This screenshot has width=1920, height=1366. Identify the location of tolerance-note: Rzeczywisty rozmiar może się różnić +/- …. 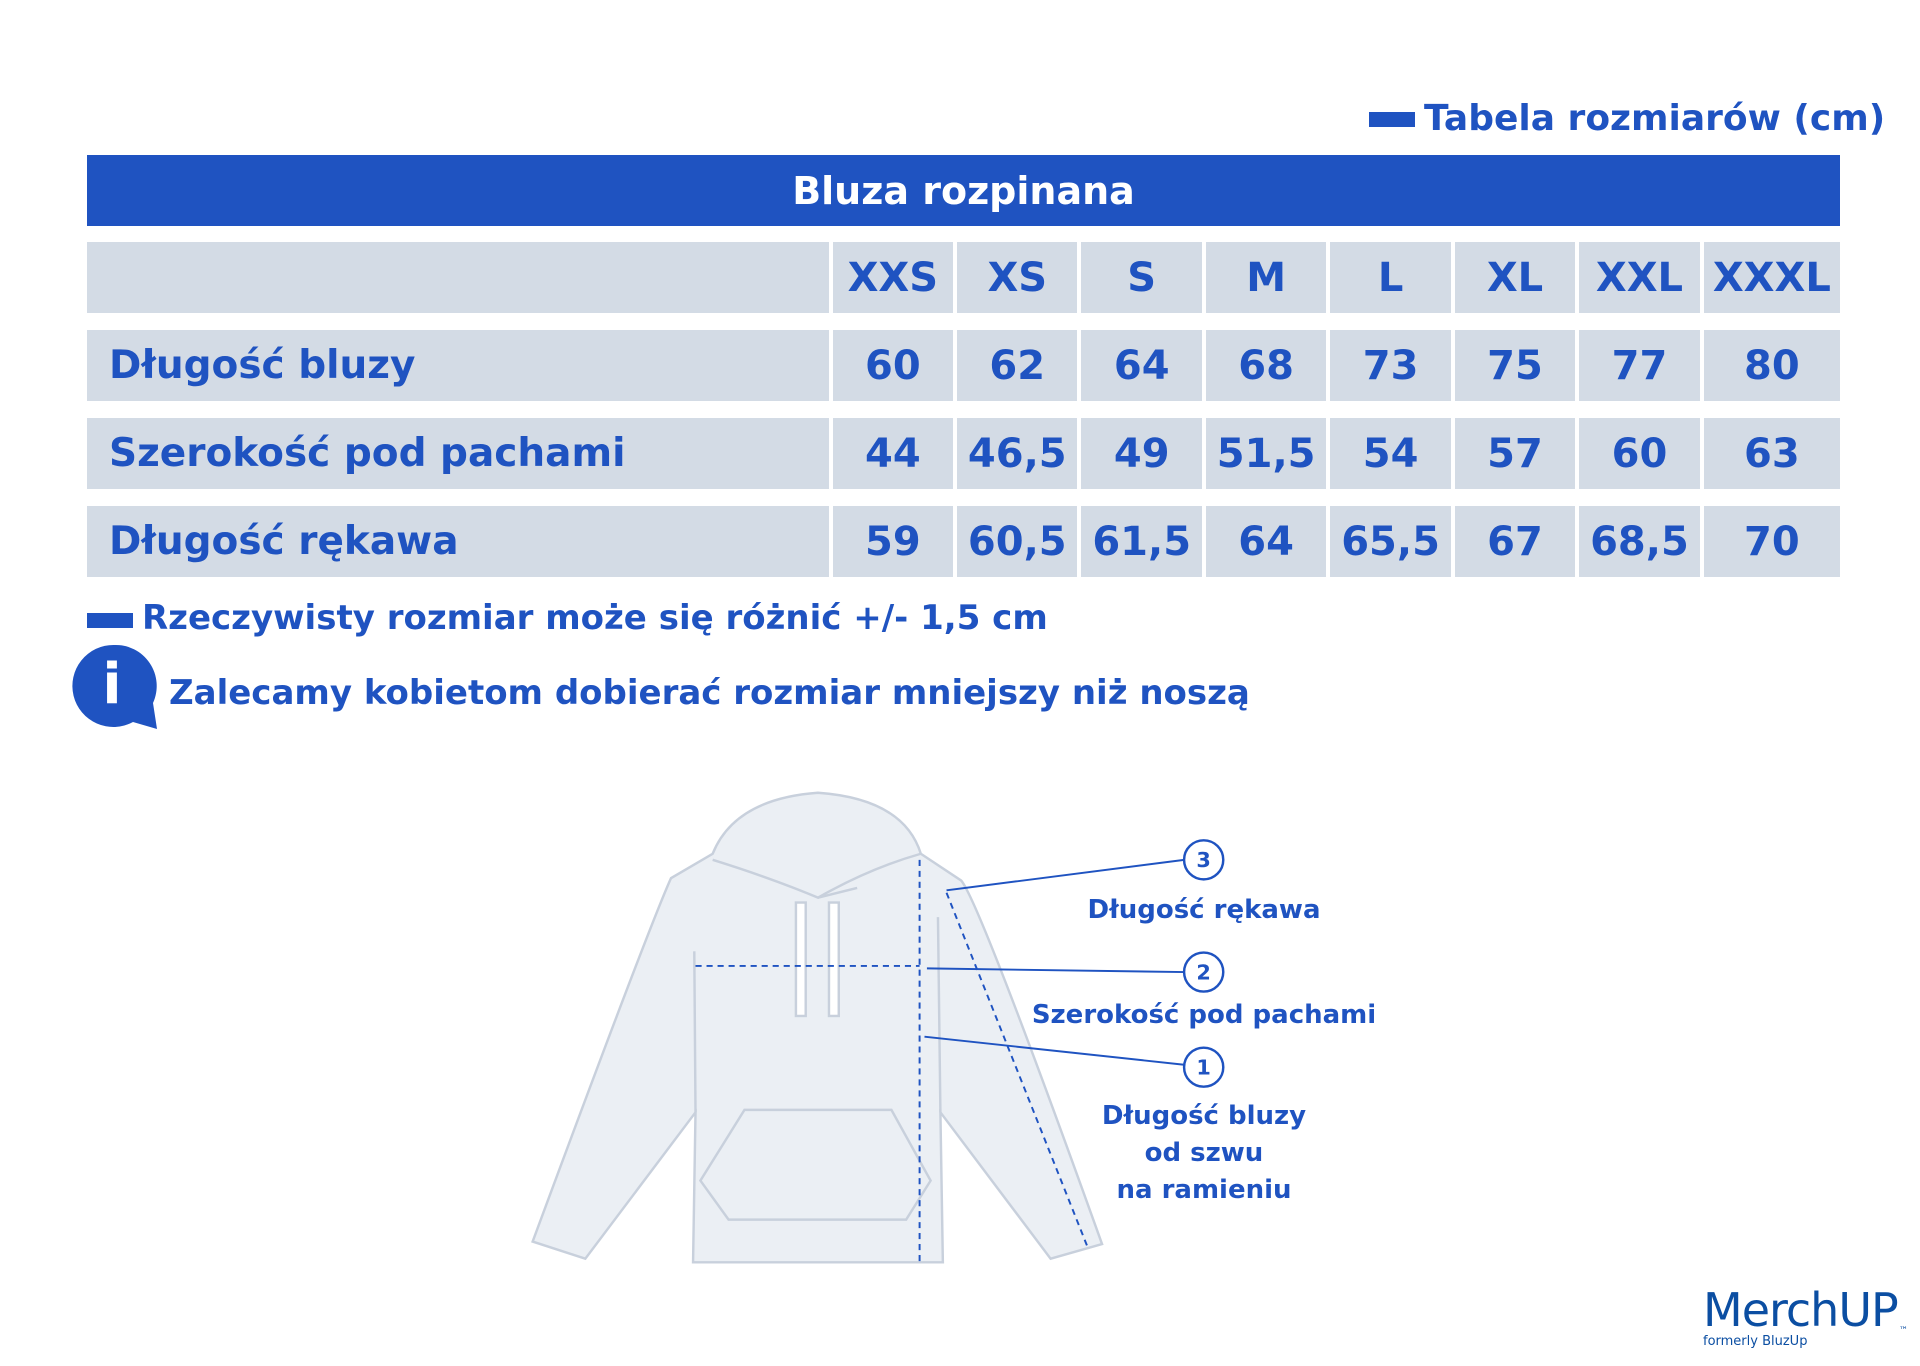
(595, 618).